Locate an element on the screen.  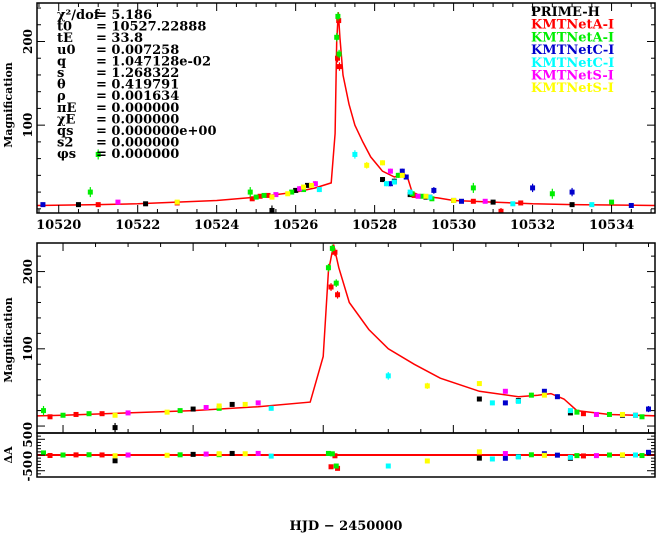
x-tick-label: 10524 is located at coordinates (216, 225).